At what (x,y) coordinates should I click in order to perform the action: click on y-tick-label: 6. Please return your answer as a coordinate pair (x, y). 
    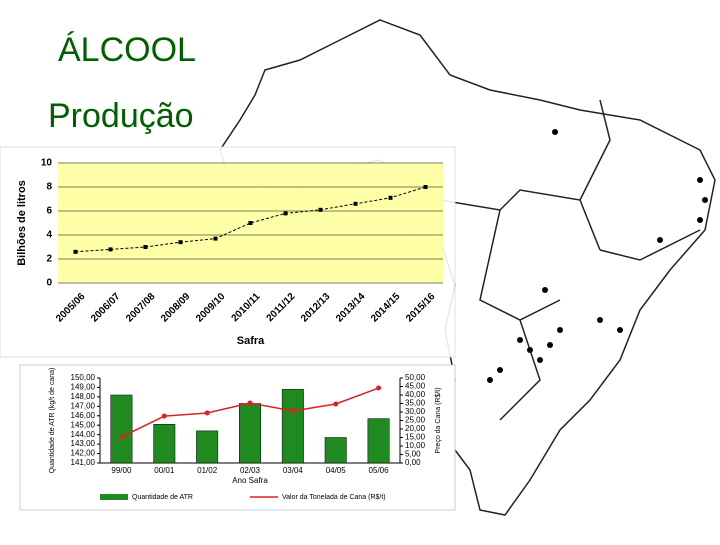
    Looking at the image, I should click on (49, 211).